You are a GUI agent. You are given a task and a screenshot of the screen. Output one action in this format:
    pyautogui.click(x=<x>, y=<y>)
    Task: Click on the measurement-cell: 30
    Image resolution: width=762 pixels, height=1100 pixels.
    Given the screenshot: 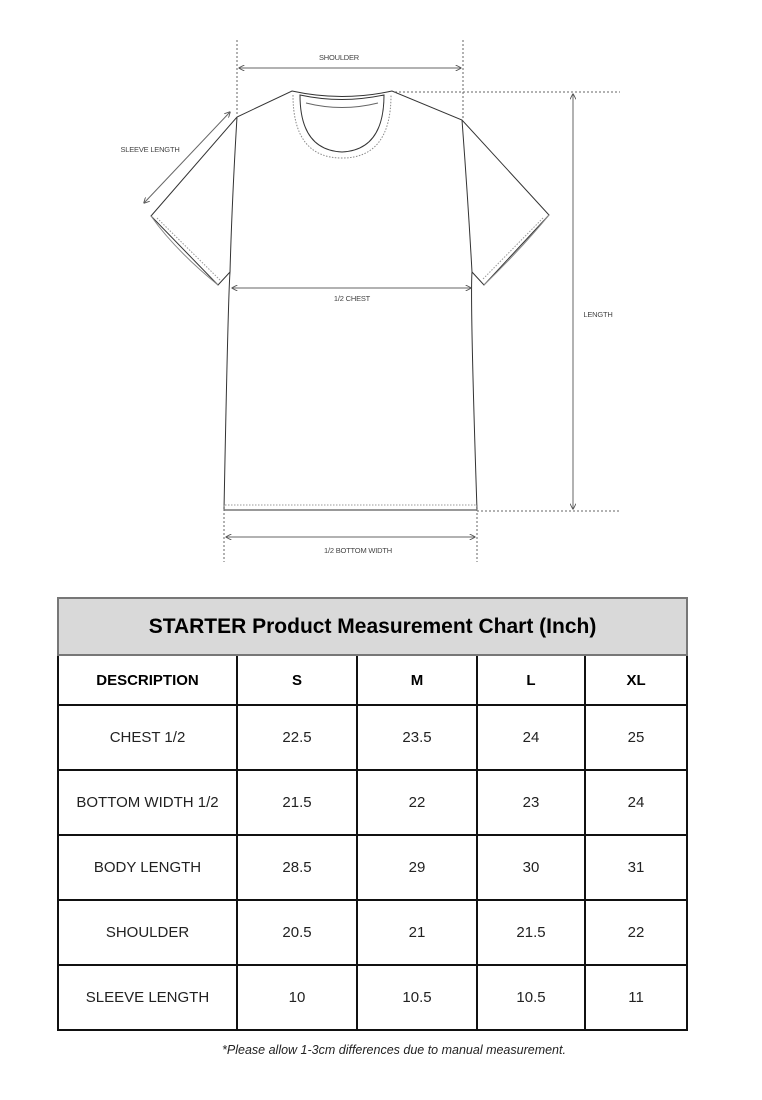 What is the action you would take?
    pyautogui.click(x=531, y=867)
    